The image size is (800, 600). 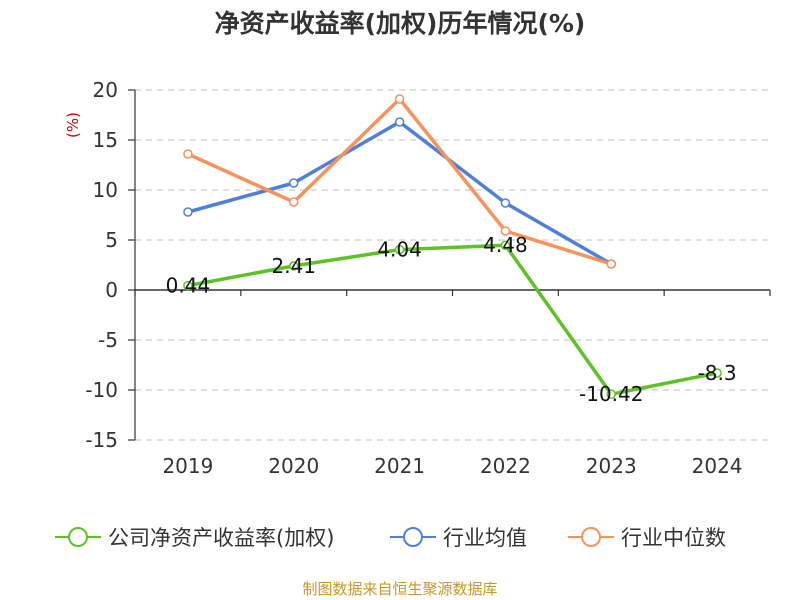 I want to click on chart-title: 净资产收益率(加权)历年情况(%), so click(x=400, y=23).